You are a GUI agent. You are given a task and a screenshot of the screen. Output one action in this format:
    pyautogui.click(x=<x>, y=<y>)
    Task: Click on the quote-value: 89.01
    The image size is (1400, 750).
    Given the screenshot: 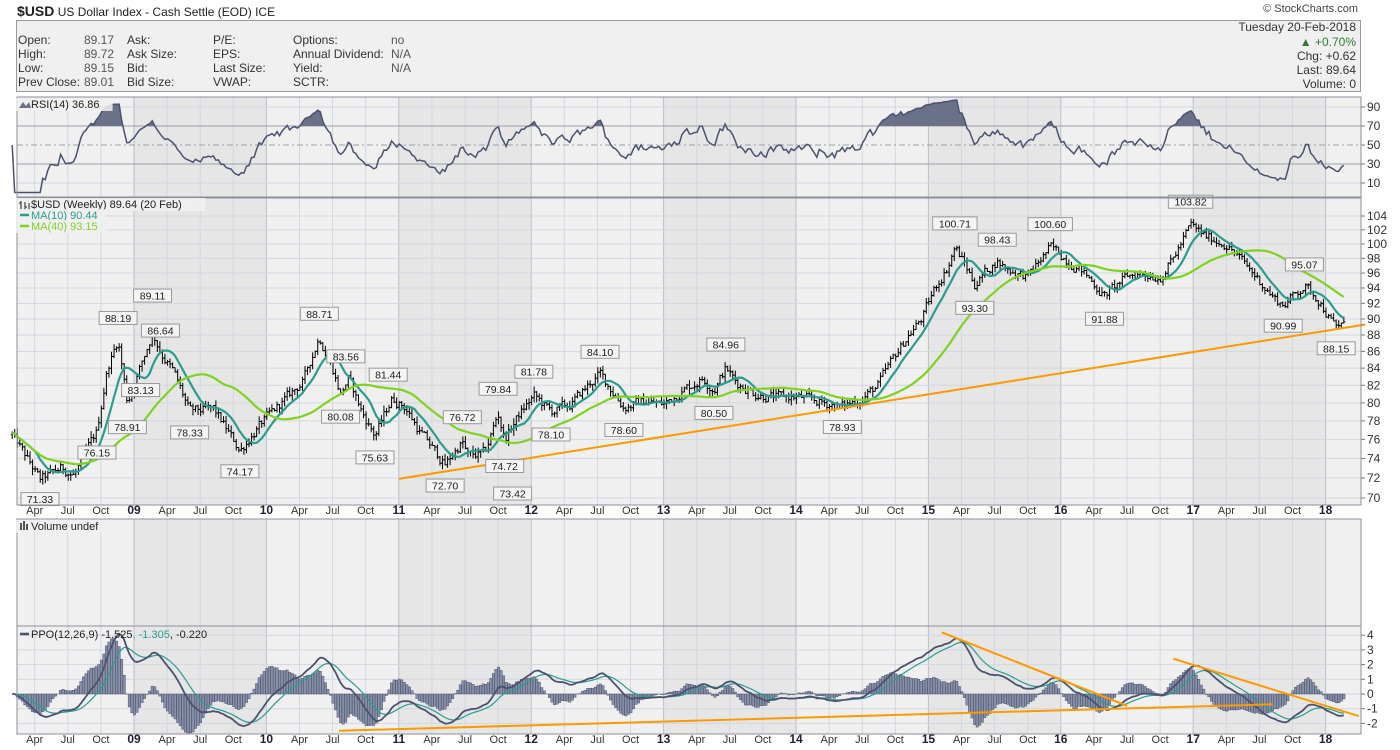 What is the action you would take?
    pyautogui.click(x=99, y=82)
    